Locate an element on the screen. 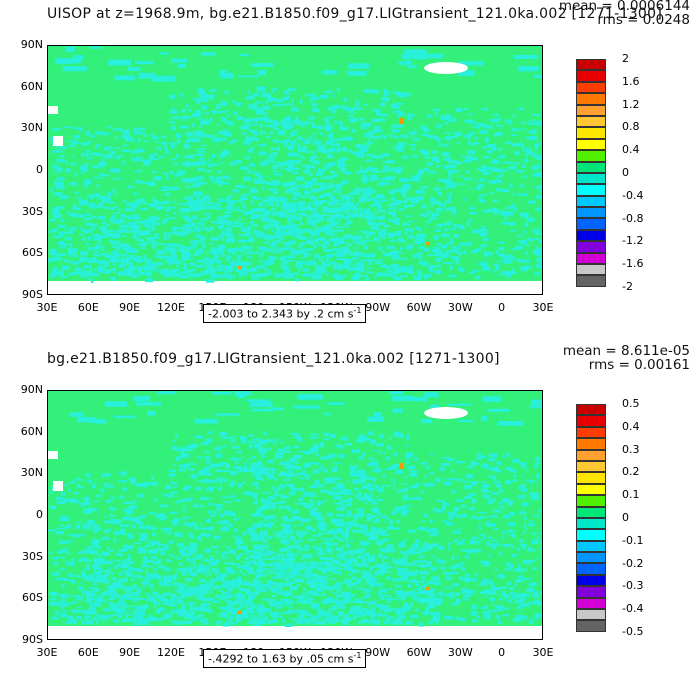 This screenshot has width=700, height=700. colorbar-segment is located at coordinates (591, 235).